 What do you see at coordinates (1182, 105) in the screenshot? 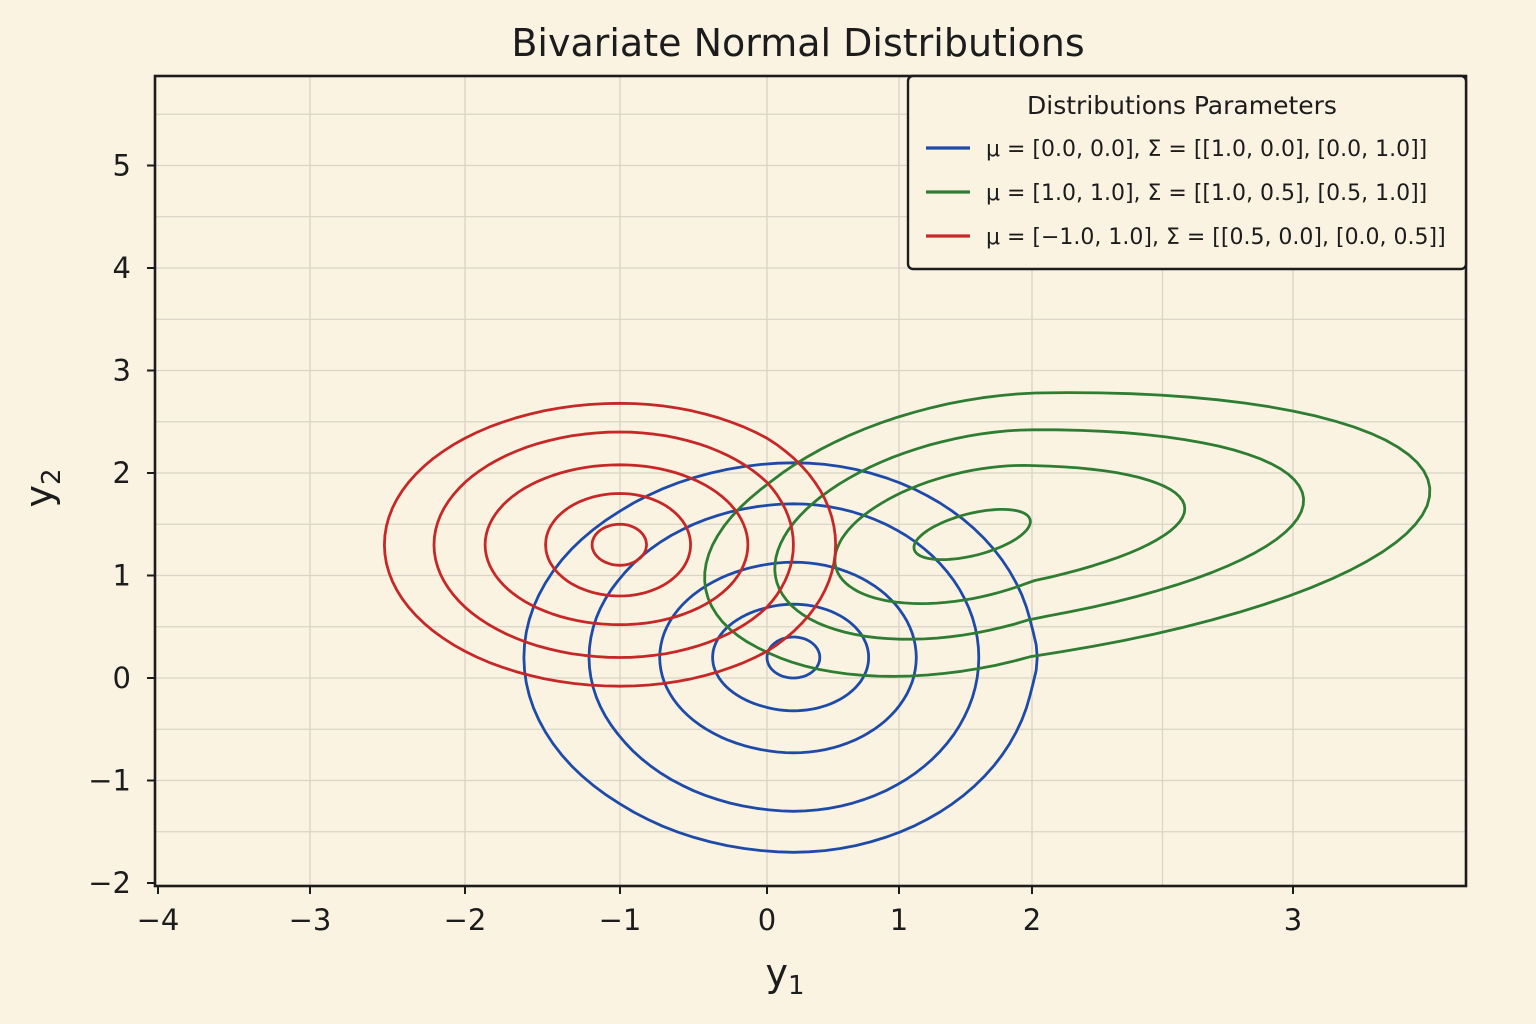
I see `legend-title: Distributions Parameters` at bounding box center [1182, 105].